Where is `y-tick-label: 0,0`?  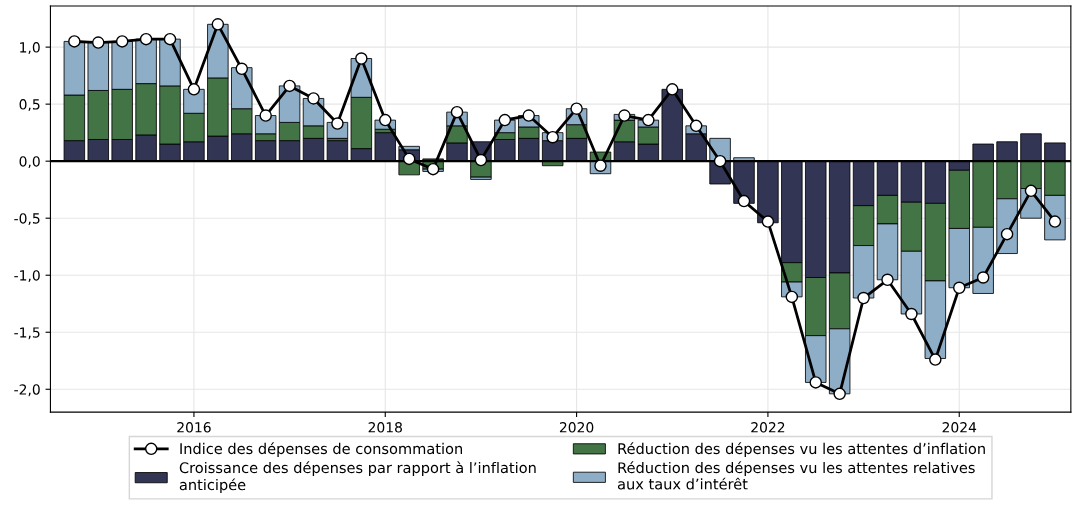 y-tick-label: 0,0 is located at coordinates (29, 162).